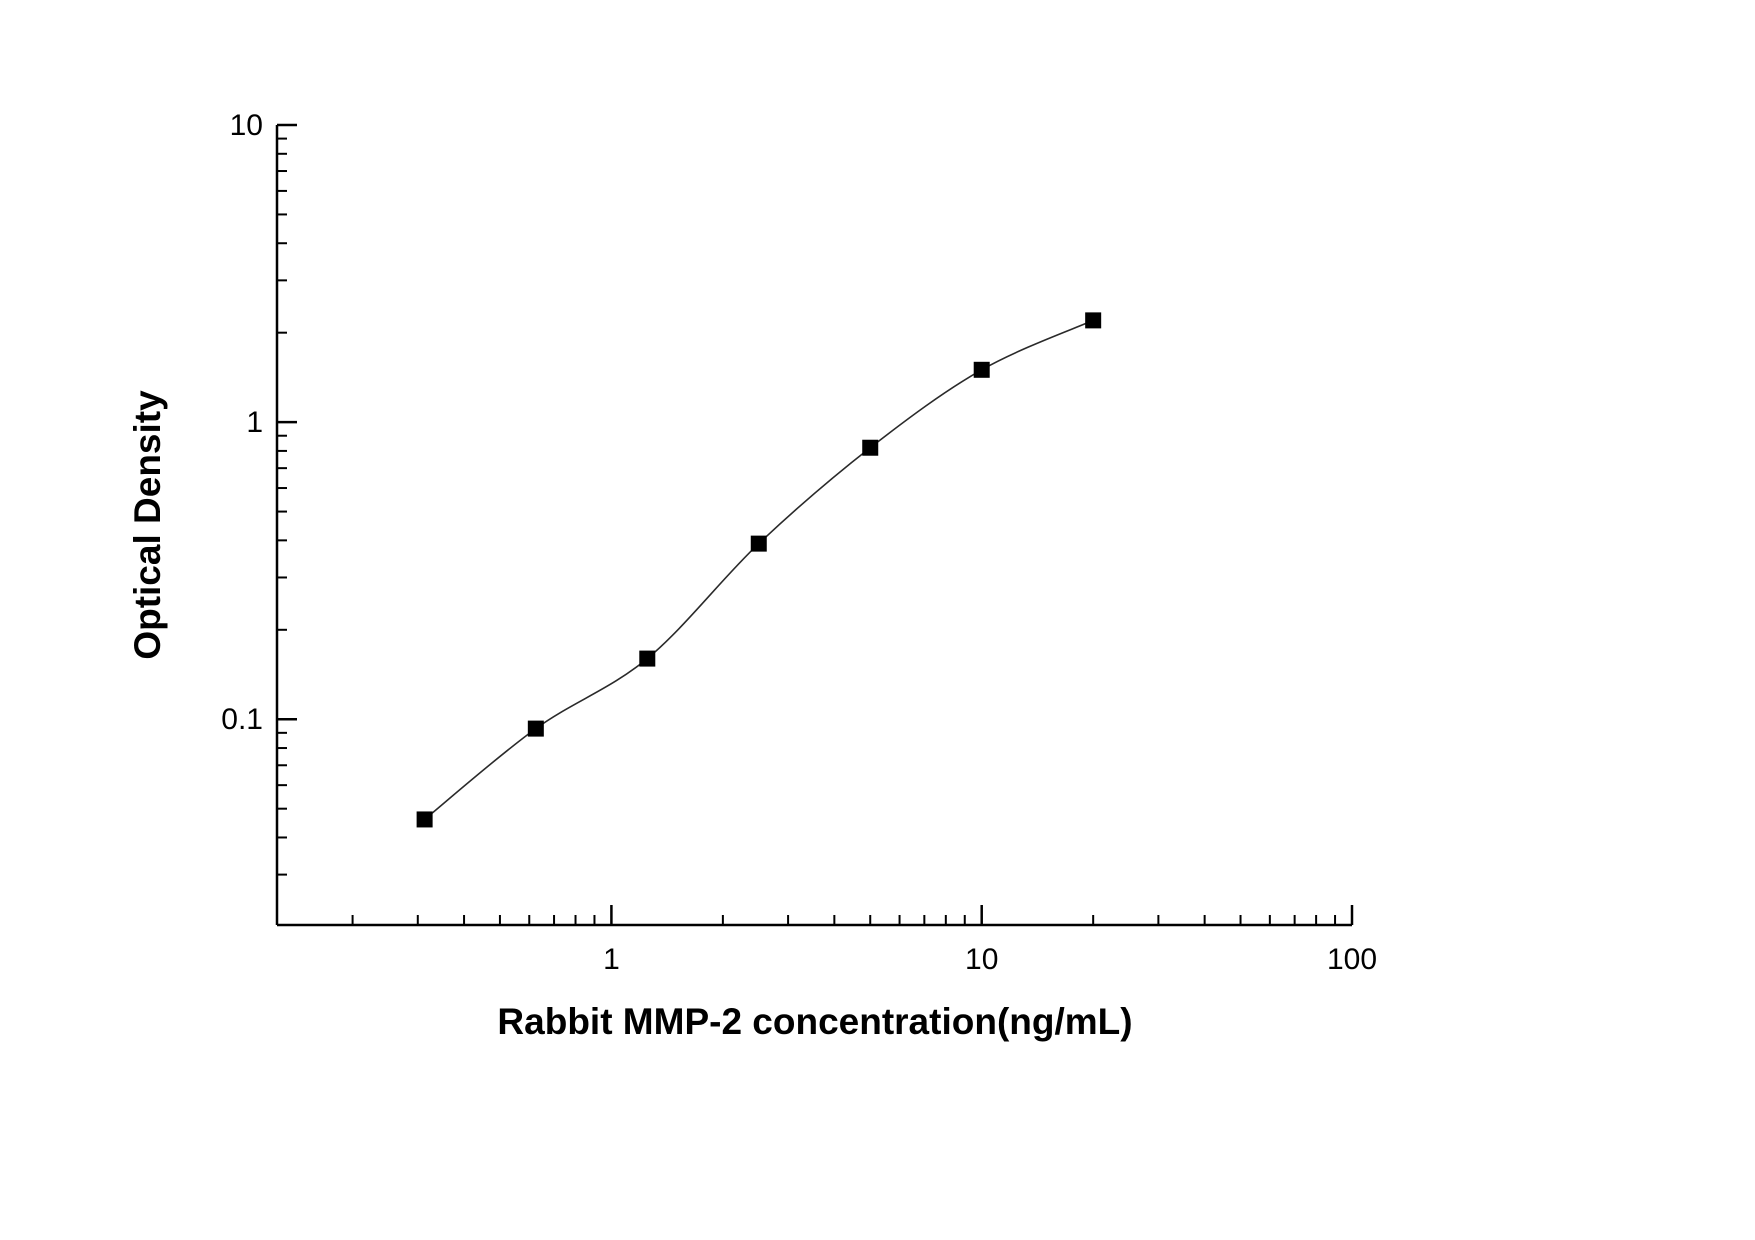 The image size is (1755, 1240). I want to click on y-axis-title: Optical Density, so click(147, 525).